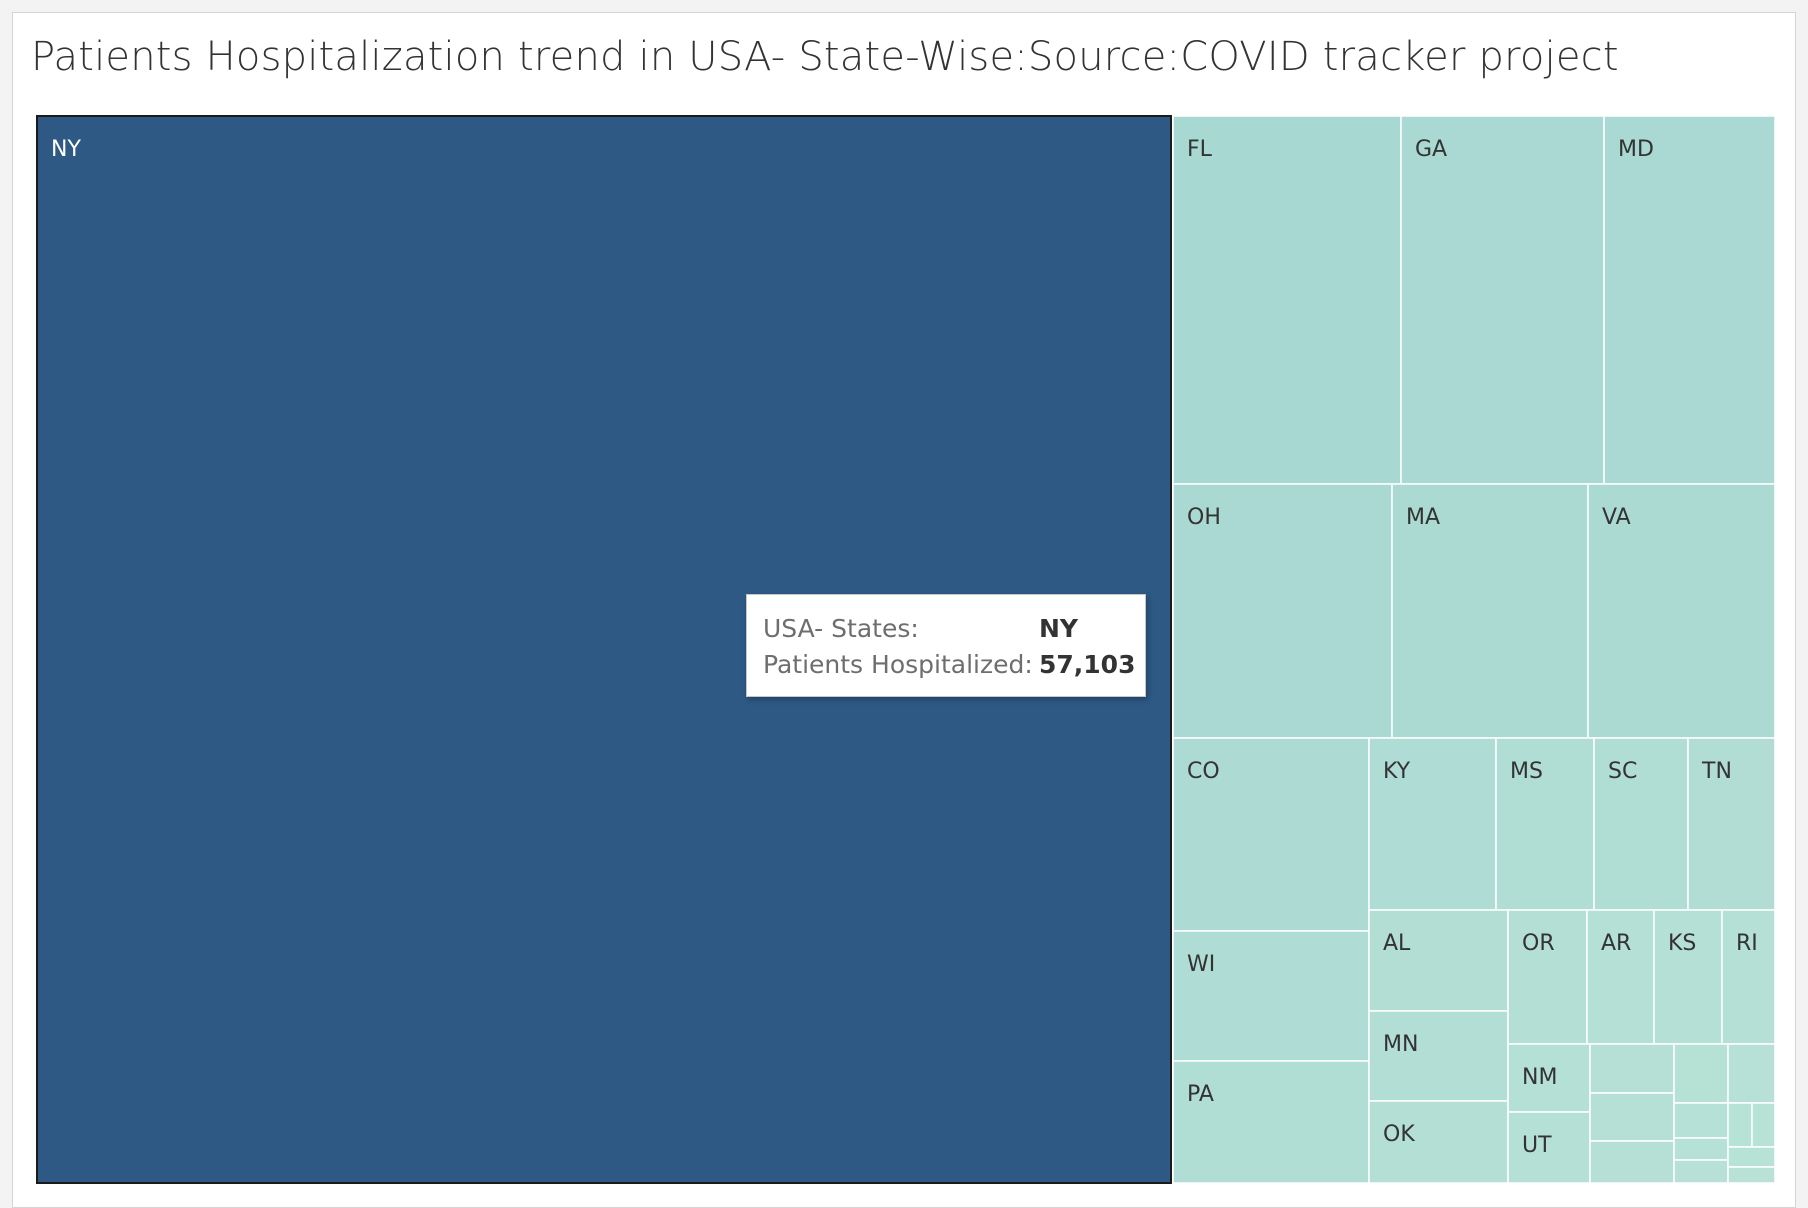 Image resolution: width=1808 pixels, height=1208 pixels. Describe the element at coordinates (1502, 300) in the screenshot. I see `treemap-tile-ga` at that location.